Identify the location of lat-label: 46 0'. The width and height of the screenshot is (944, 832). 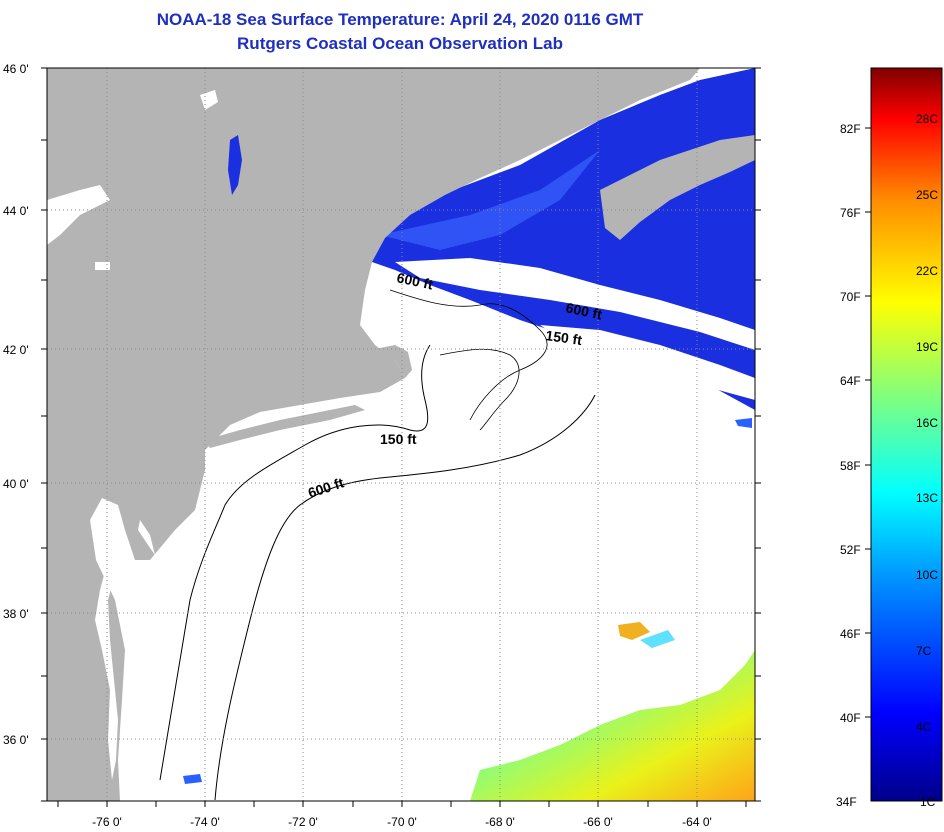
(16, 69).